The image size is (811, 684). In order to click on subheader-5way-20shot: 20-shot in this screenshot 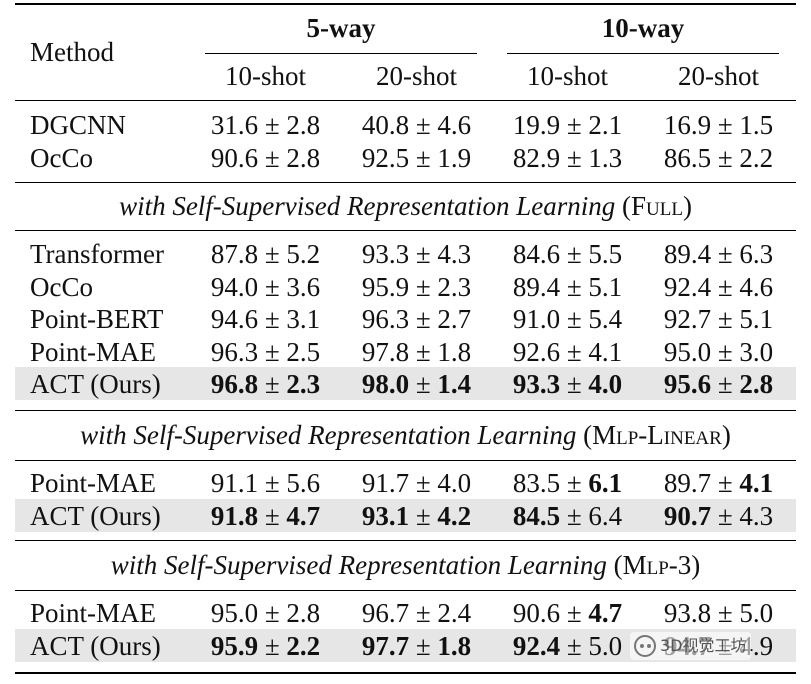, I will do `click(416, 76)`.